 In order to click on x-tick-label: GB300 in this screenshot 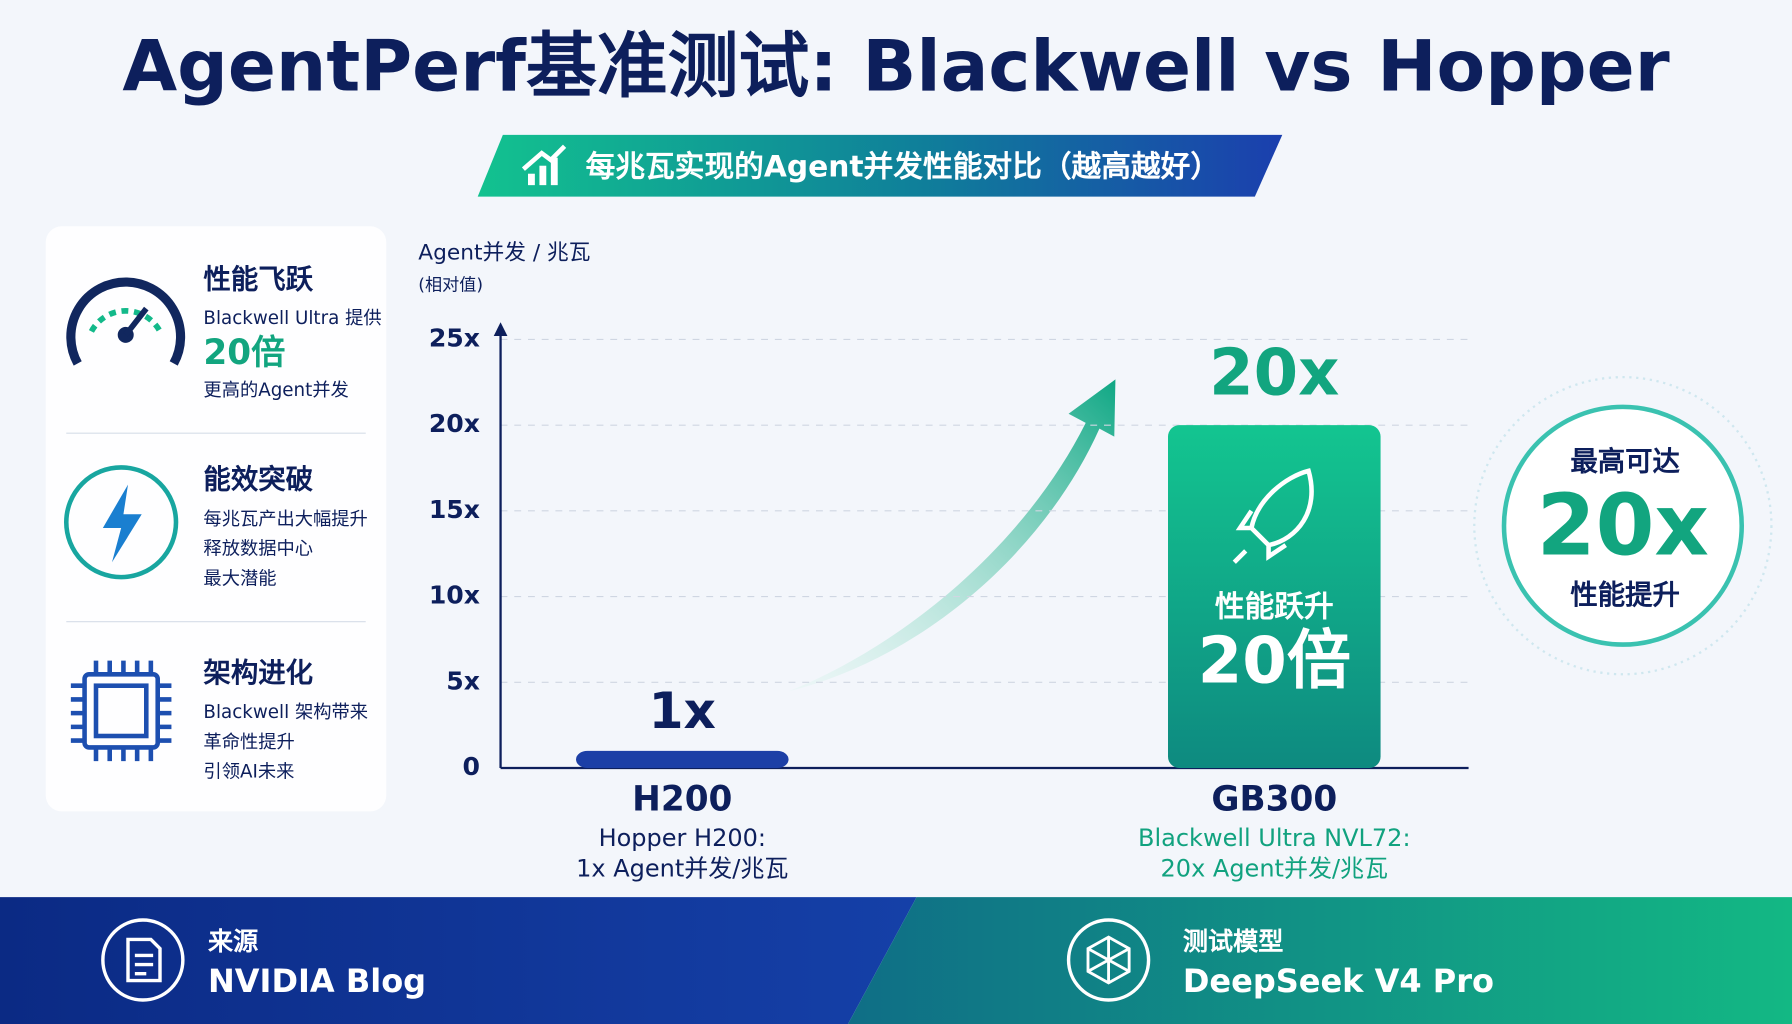, I will do `click(1274, 800)`.